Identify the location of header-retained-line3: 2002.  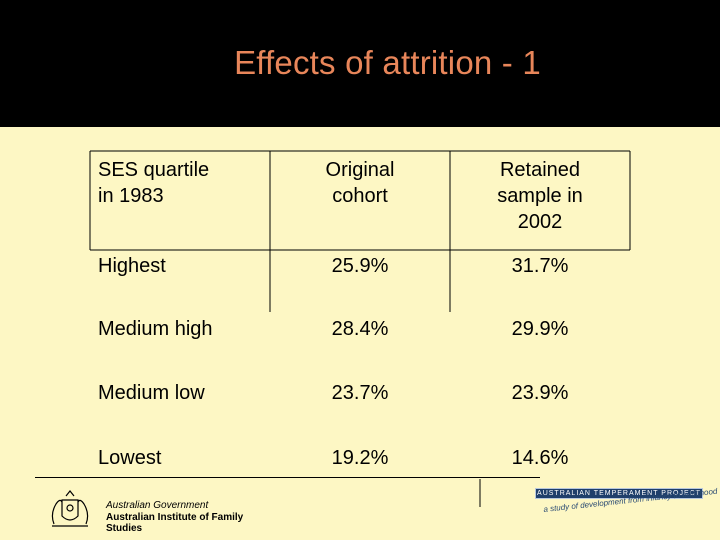
(540, 222).